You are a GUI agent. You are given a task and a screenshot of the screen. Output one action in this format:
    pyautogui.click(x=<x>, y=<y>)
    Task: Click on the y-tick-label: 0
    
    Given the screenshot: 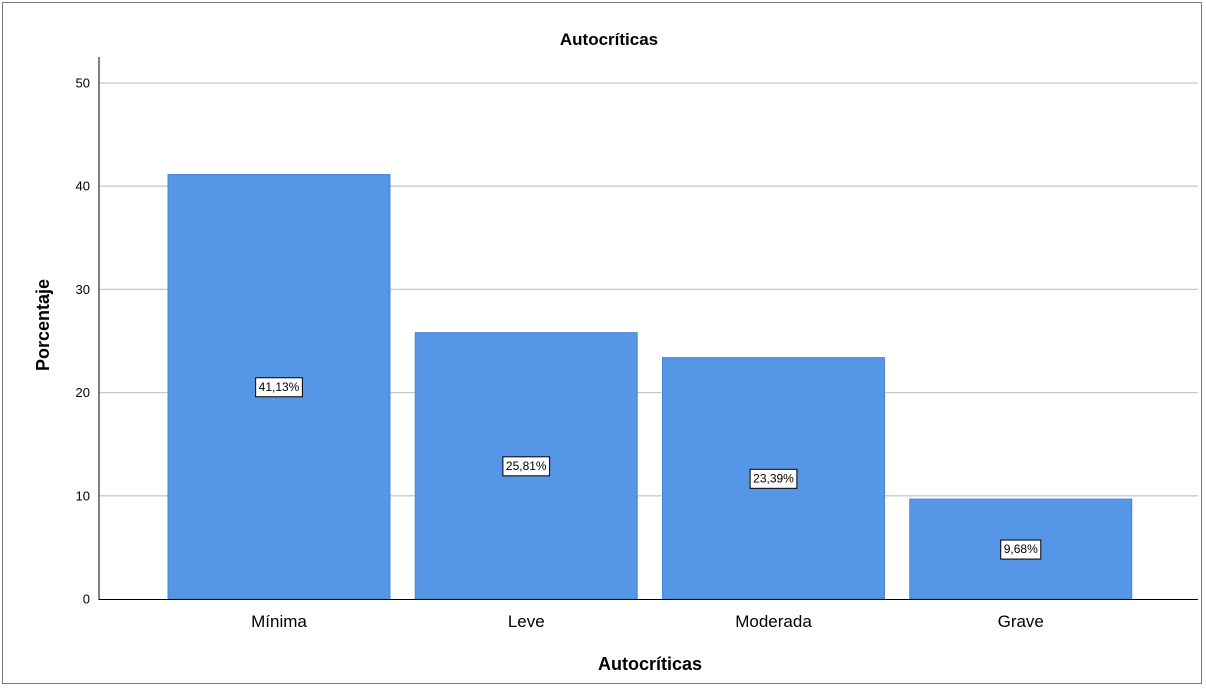 What is the action you would take?
    pyautogui.click(x=86, y=599)
    